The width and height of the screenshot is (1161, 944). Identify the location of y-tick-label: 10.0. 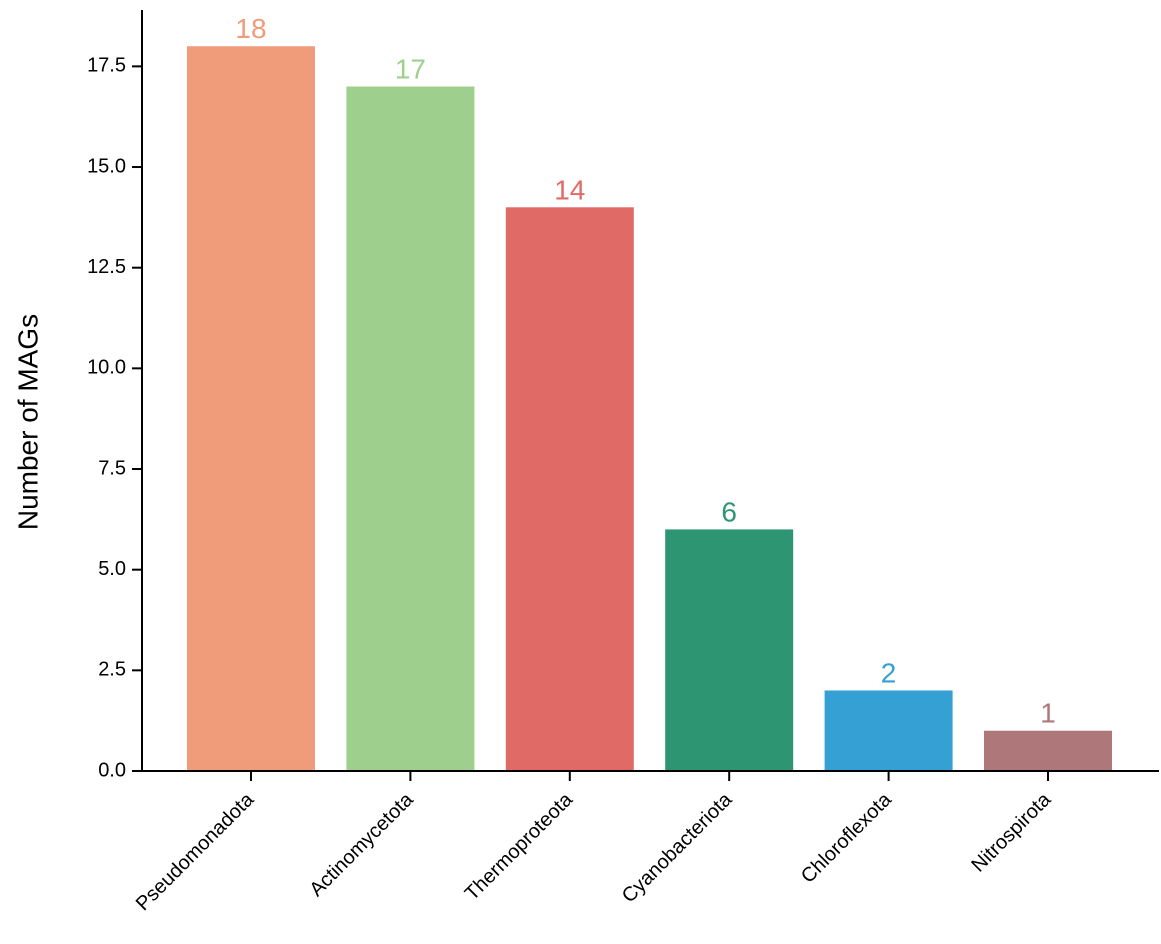
(106, 368).